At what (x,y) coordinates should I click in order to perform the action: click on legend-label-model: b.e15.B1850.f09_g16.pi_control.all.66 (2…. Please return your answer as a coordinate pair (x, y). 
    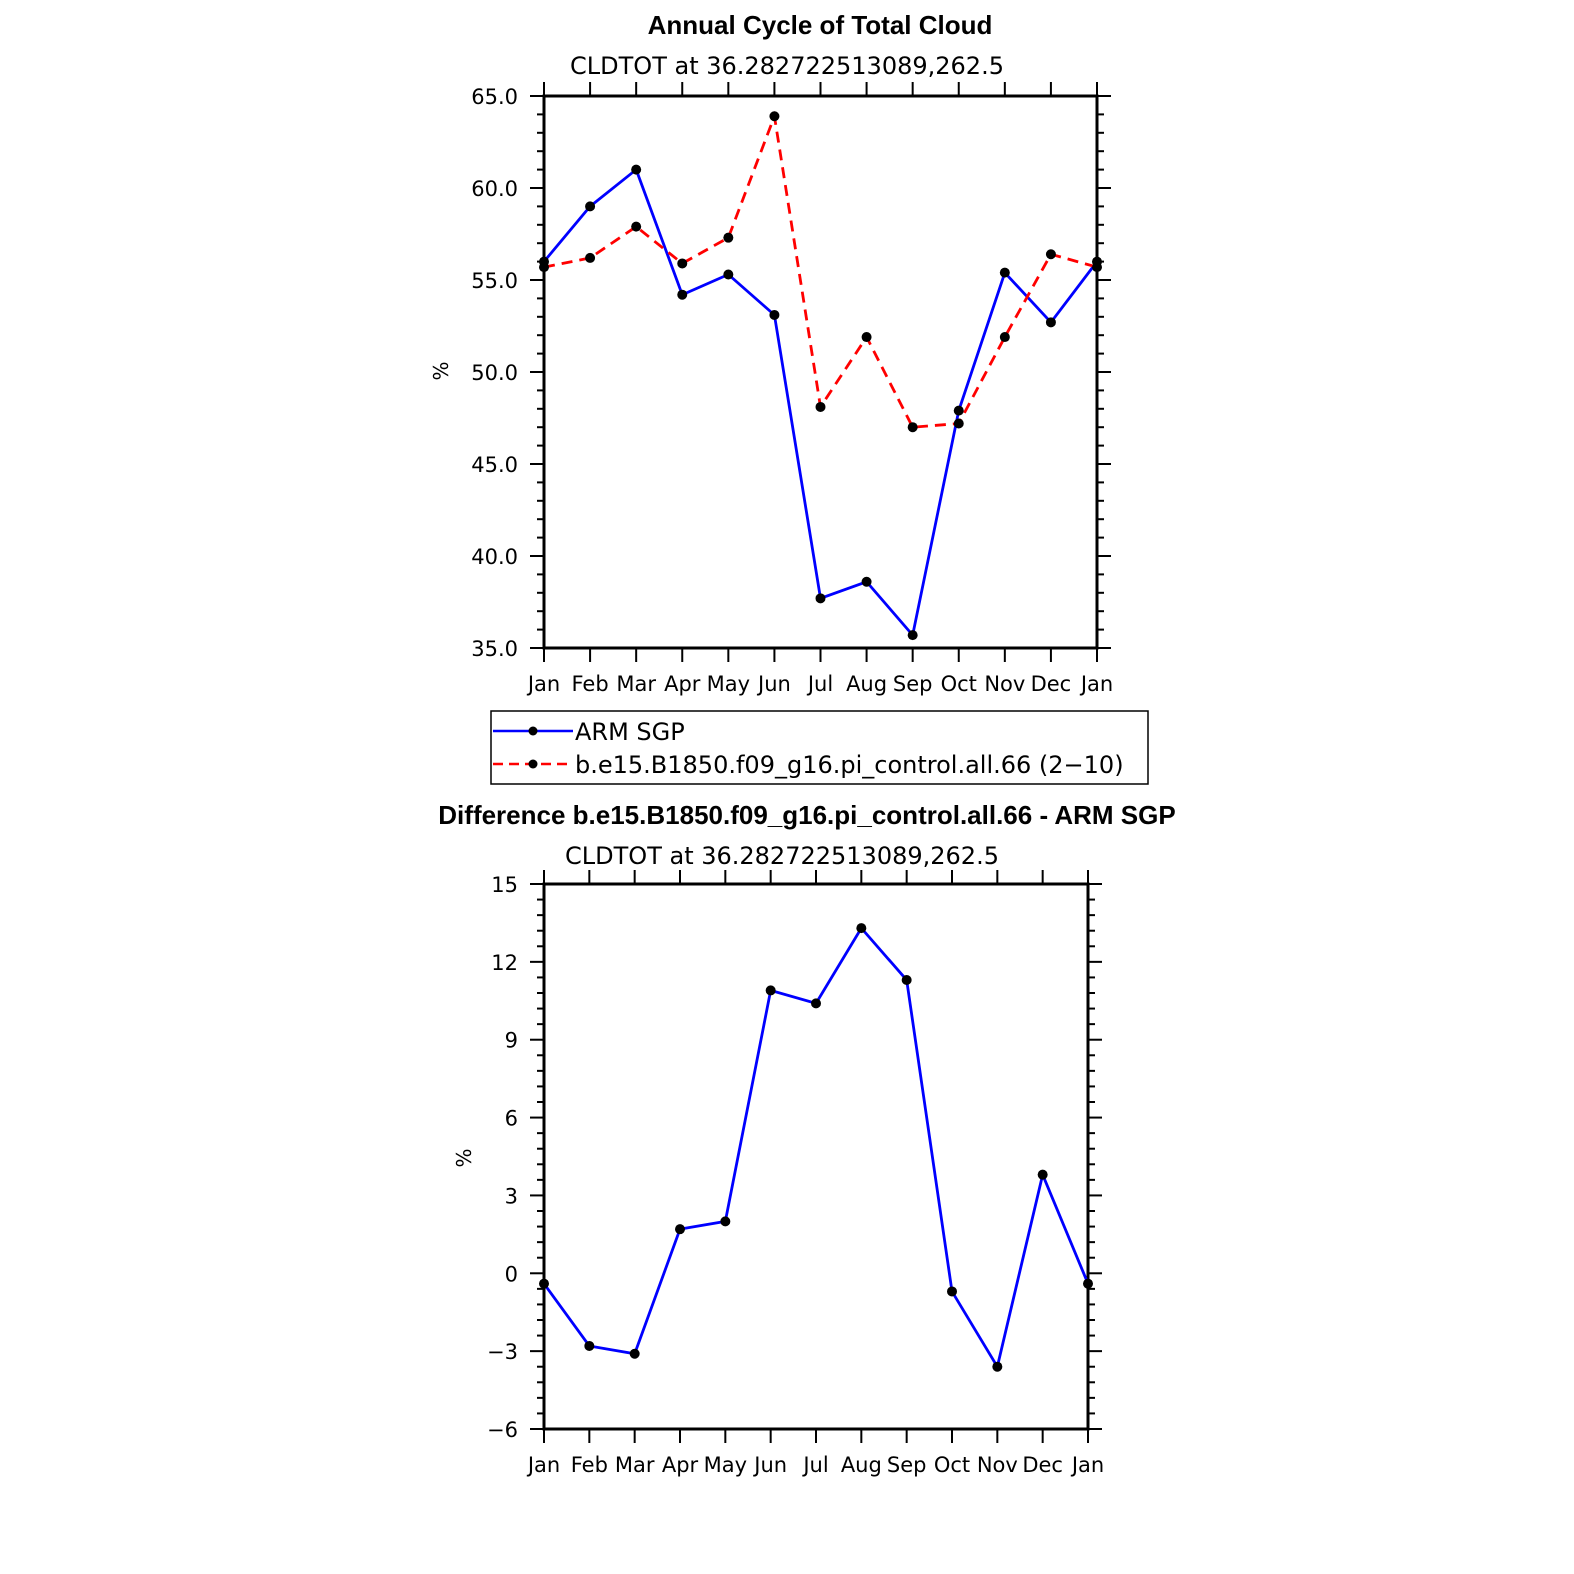
    Looking at the image, I should click on (849, 765).